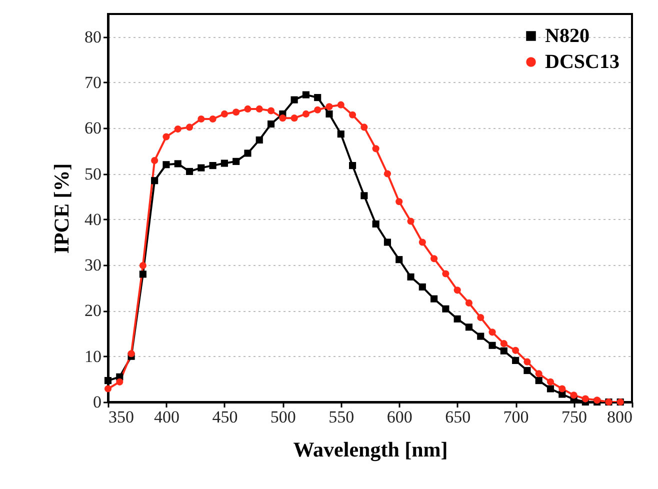  What do you see at coordinates (516, 417) in the screenshot?
I see `x-tick-label: 700` at bounding box center [516, 417].